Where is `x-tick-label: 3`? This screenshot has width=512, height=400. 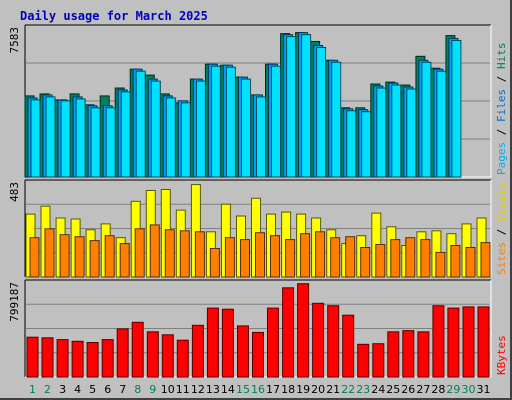
x-tick-label: 3 is located at coordinates (62, 389).